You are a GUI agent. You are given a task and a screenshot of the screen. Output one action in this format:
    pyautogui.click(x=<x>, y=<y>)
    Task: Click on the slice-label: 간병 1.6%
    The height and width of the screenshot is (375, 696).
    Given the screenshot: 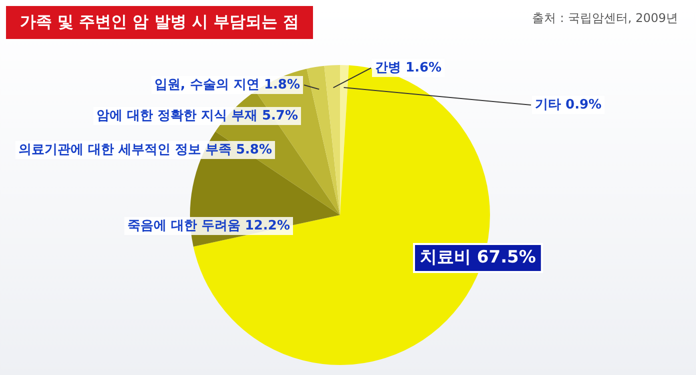 What is the action you would take?
    pyautogui.click(x=408, y=68)
    